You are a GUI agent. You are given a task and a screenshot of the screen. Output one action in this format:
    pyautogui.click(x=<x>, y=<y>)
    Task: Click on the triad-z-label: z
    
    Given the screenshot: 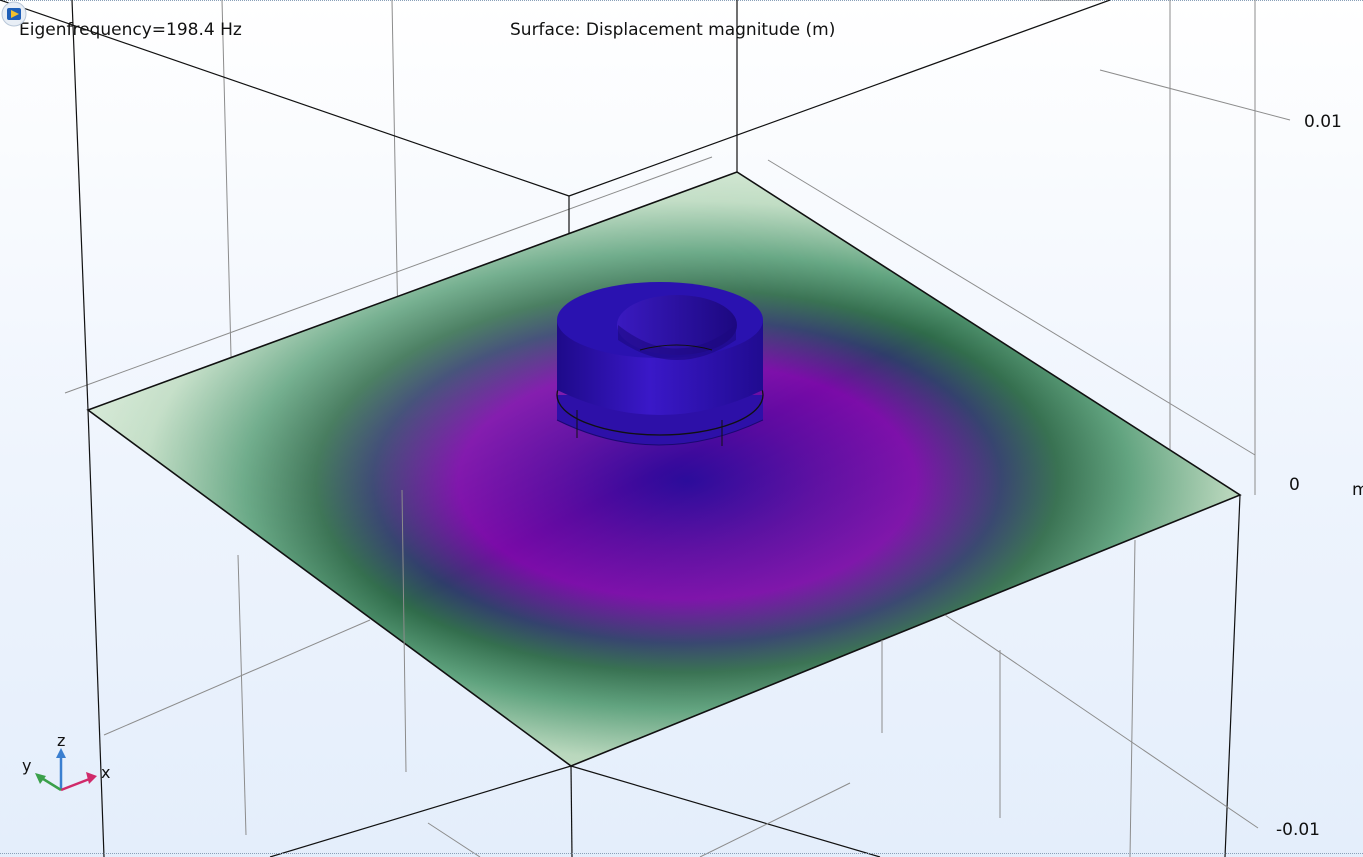 What is the action you would take?
    pyautogui.click(x=61, y=740)
    